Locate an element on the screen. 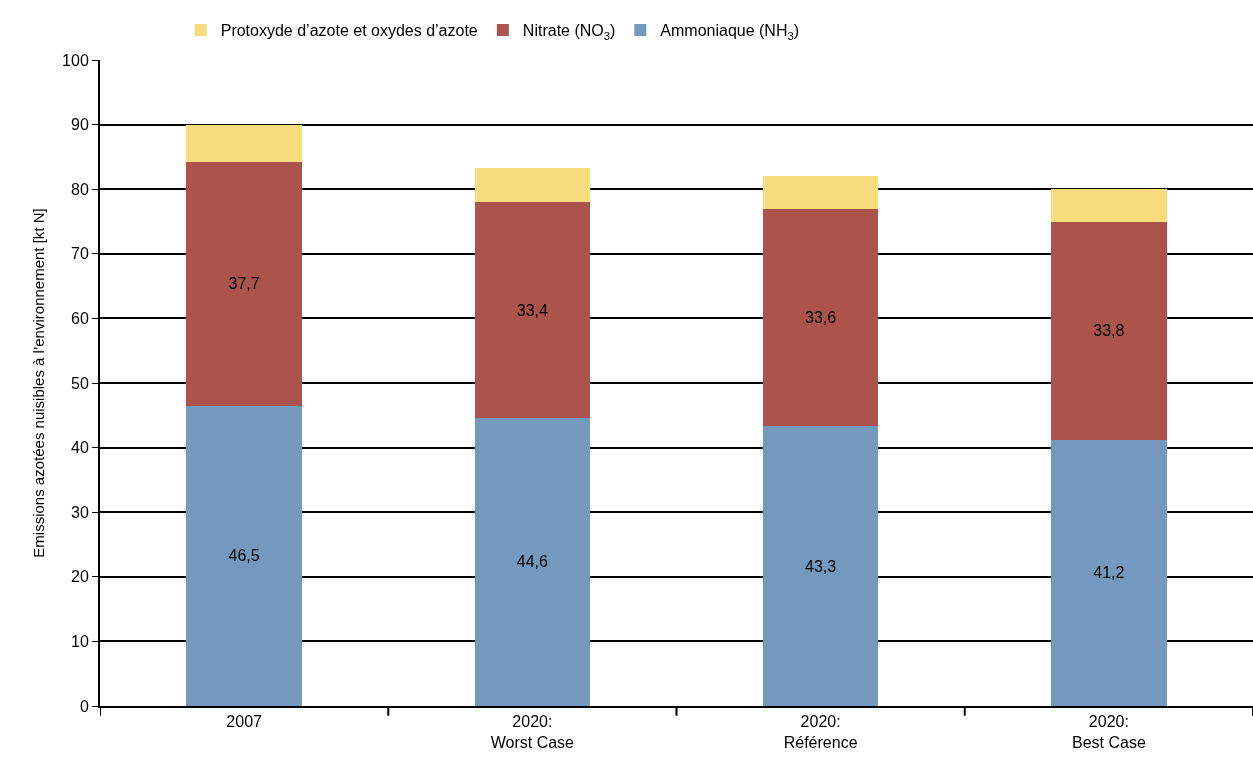 Image resolution: width=1253 pixels, height=766 pixels. legend-label: Nitrate (NO$_{3}$) is located at coordinates (569, 32).